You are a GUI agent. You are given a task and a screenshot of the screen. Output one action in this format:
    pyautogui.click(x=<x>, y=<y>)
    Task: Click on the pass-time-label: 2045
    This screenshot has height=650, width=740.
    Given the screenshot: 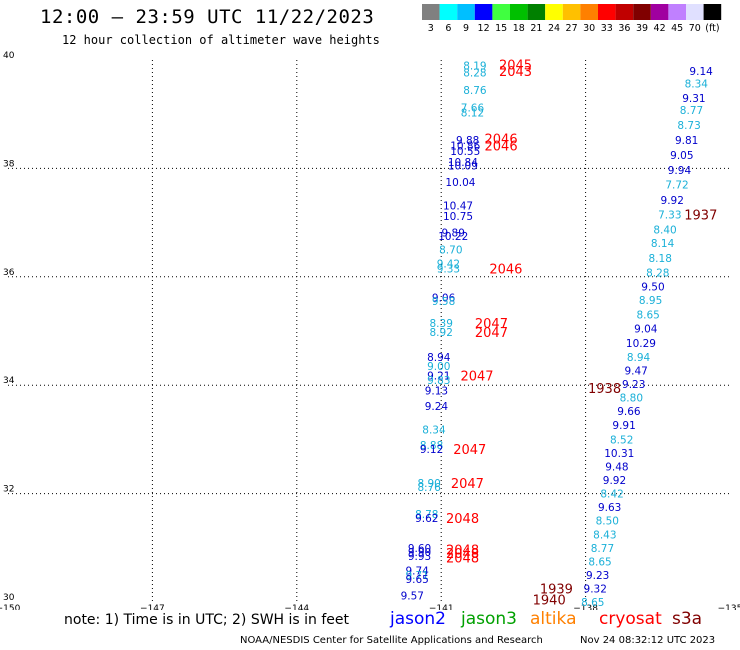 What is the action you would take?
    pyautogui.click(x=515, y=65)
    